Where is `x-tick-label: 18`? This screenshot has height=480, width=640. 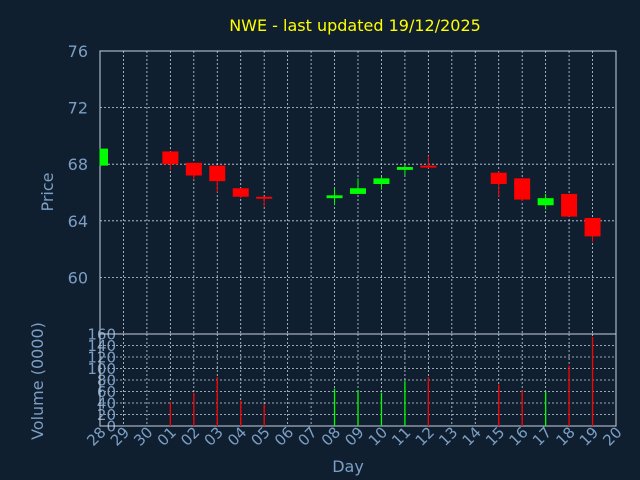 x-tick-label: 18 is located at coordinates (565, 436).